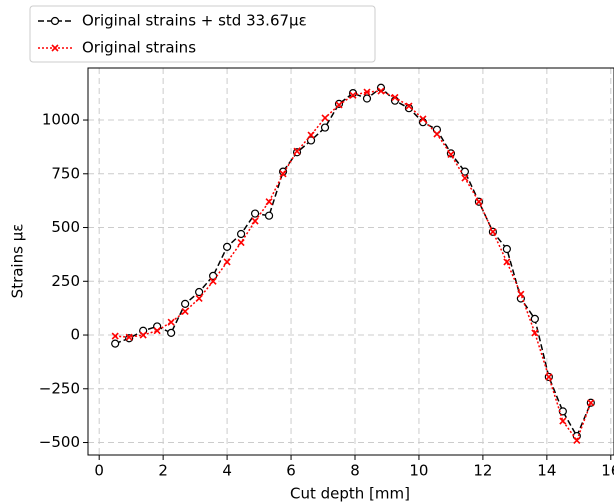 This screenshot has height=504, width=614. Describe the element at coordinates (139, 48) in the screenshot. I see `legend-label: Original strains` at that location.